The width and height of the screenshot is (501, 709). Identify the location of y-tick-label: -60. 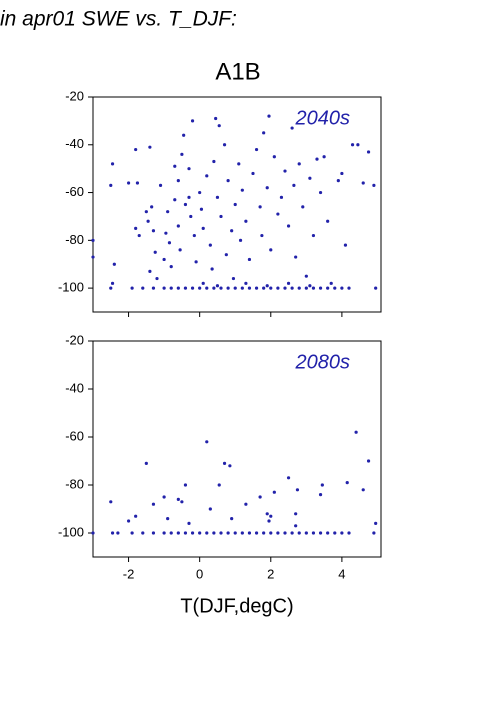
(74, 435).